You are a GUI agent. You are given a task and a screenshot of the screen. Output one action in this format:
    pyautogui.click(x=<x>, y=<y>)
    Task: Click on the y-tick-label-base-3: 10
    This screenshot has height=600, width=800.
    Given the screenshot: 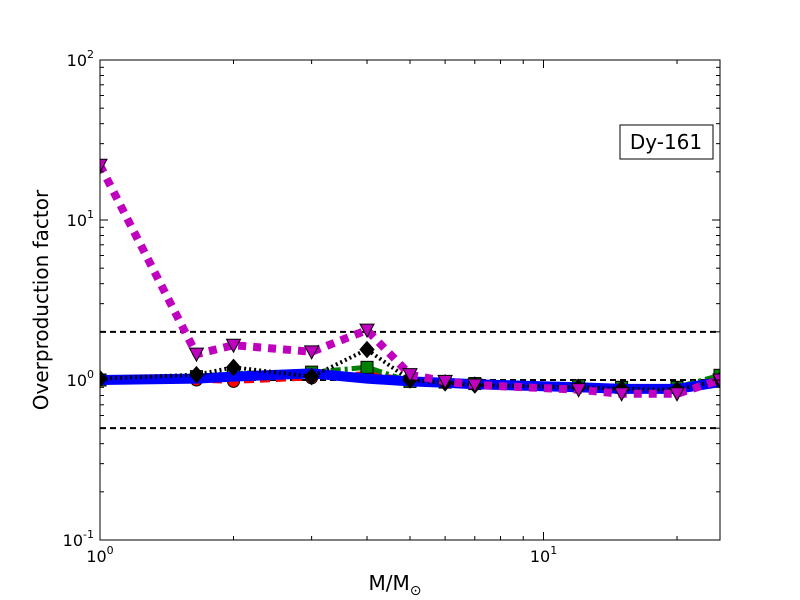 What is the action you would take?
    pyautogui.click(x=77, y=60)
    